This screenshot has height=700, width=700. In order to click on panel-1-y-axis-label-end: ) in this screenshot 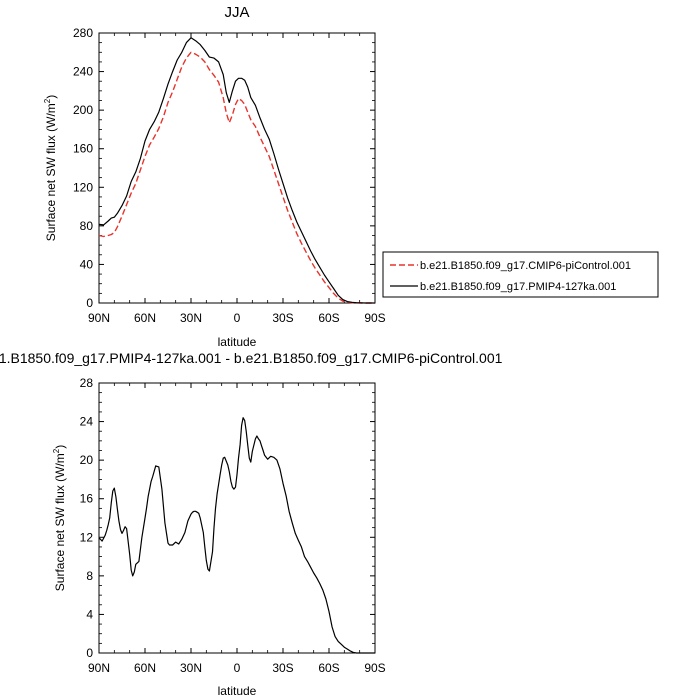, I will do `click(51, 97)`.